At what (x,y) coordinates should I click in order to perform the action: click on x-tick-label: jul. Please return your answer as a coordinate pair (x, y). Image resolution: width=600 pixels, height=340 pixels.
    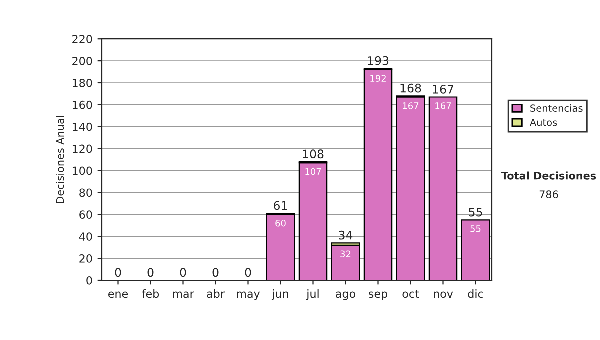
    Looking at the image, I should click on (312, 295).